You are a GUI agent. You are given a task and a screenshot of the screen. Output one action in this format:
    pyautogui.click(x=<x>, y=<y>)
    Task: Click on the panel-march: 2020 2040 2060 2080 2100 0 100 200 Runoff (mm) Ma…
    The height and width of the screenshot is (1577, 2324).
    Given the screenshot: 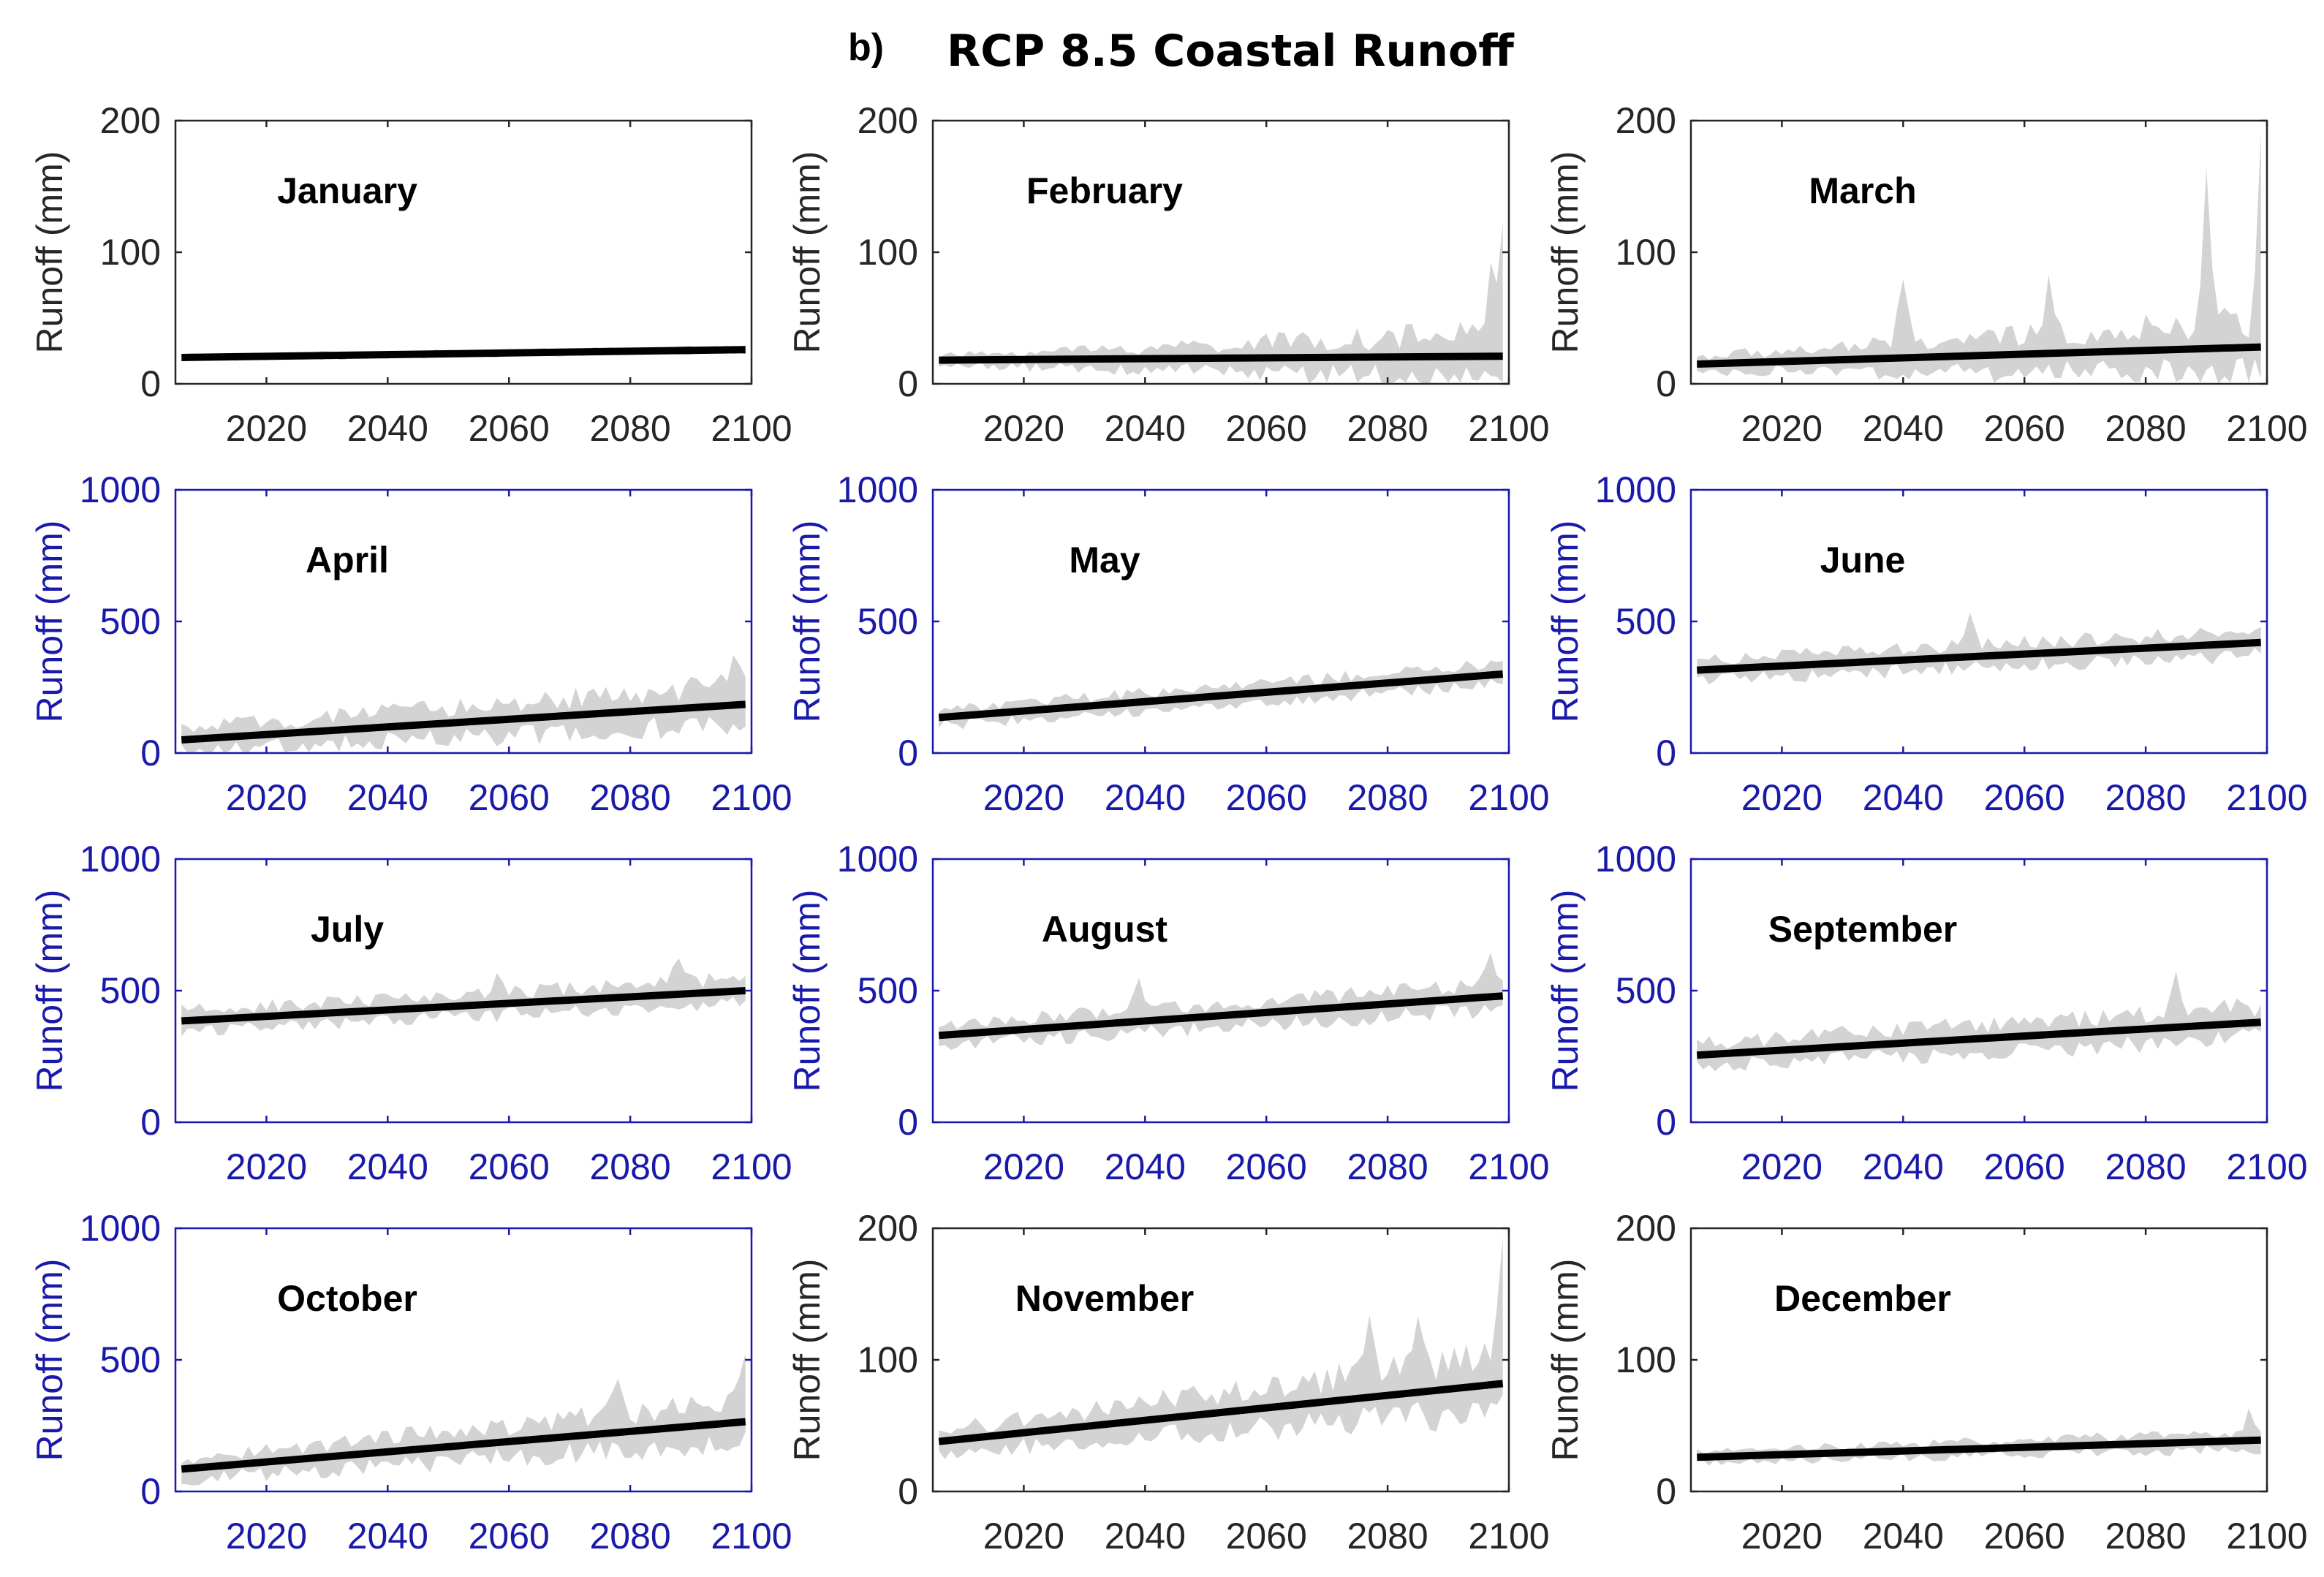 What is the action you would take?
    pyautogui.click(x=1926, y=274)
    